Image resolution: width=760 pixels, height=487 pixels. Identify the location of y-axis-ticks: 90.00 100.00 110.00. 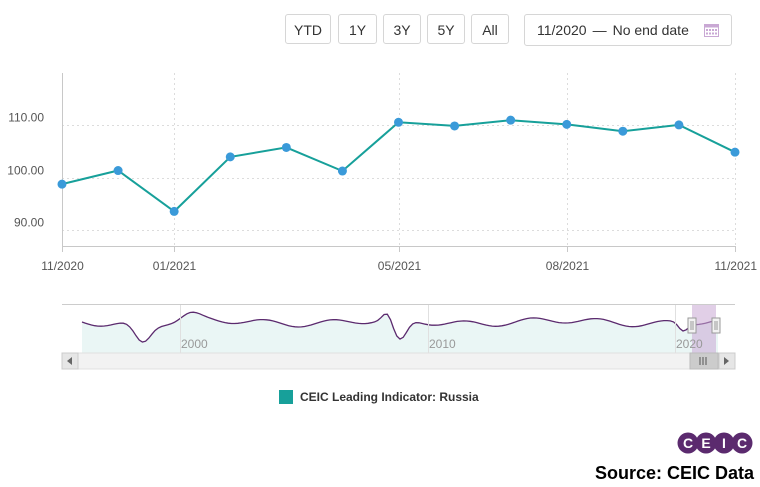
(25, 170).